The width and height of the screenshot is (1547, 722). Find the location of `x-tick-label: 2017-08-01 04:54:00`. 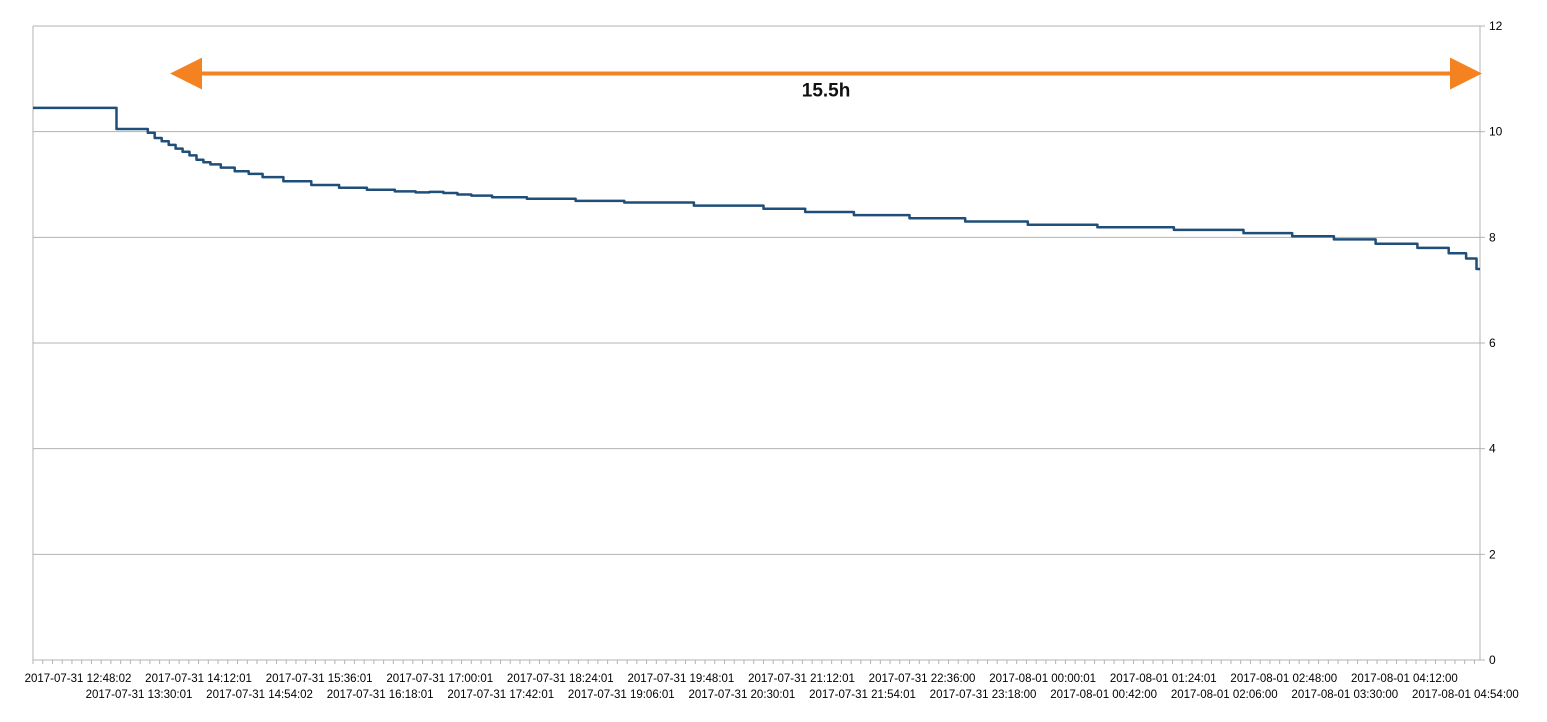

x-tick-label: 2017-08-01 04:54:00 is located at coordinates (1465, 695).